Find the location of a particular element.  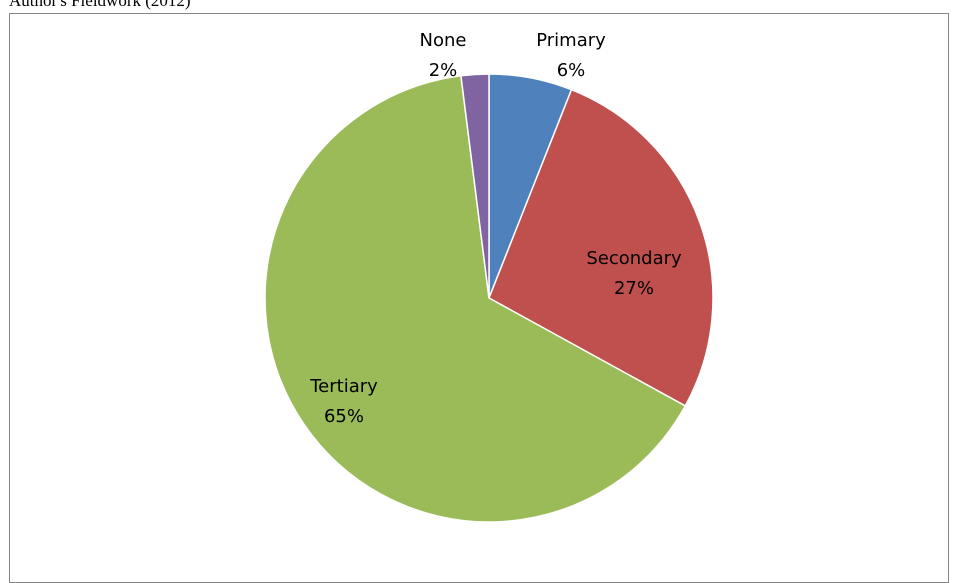

slice-value-tertiary: 65% is located at coordinates (344, 416).